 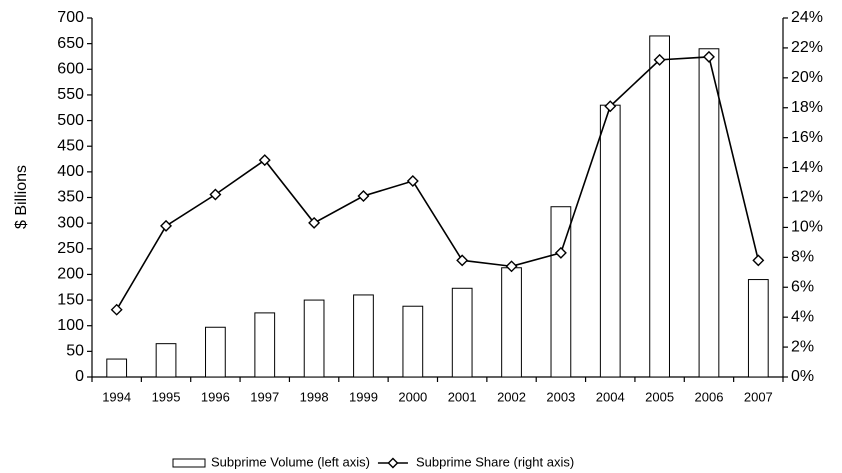 What do you see at coordinates (70, 69) in the screenshot?
I see `y-tick-label: 600` at bounding box center [70, 69].